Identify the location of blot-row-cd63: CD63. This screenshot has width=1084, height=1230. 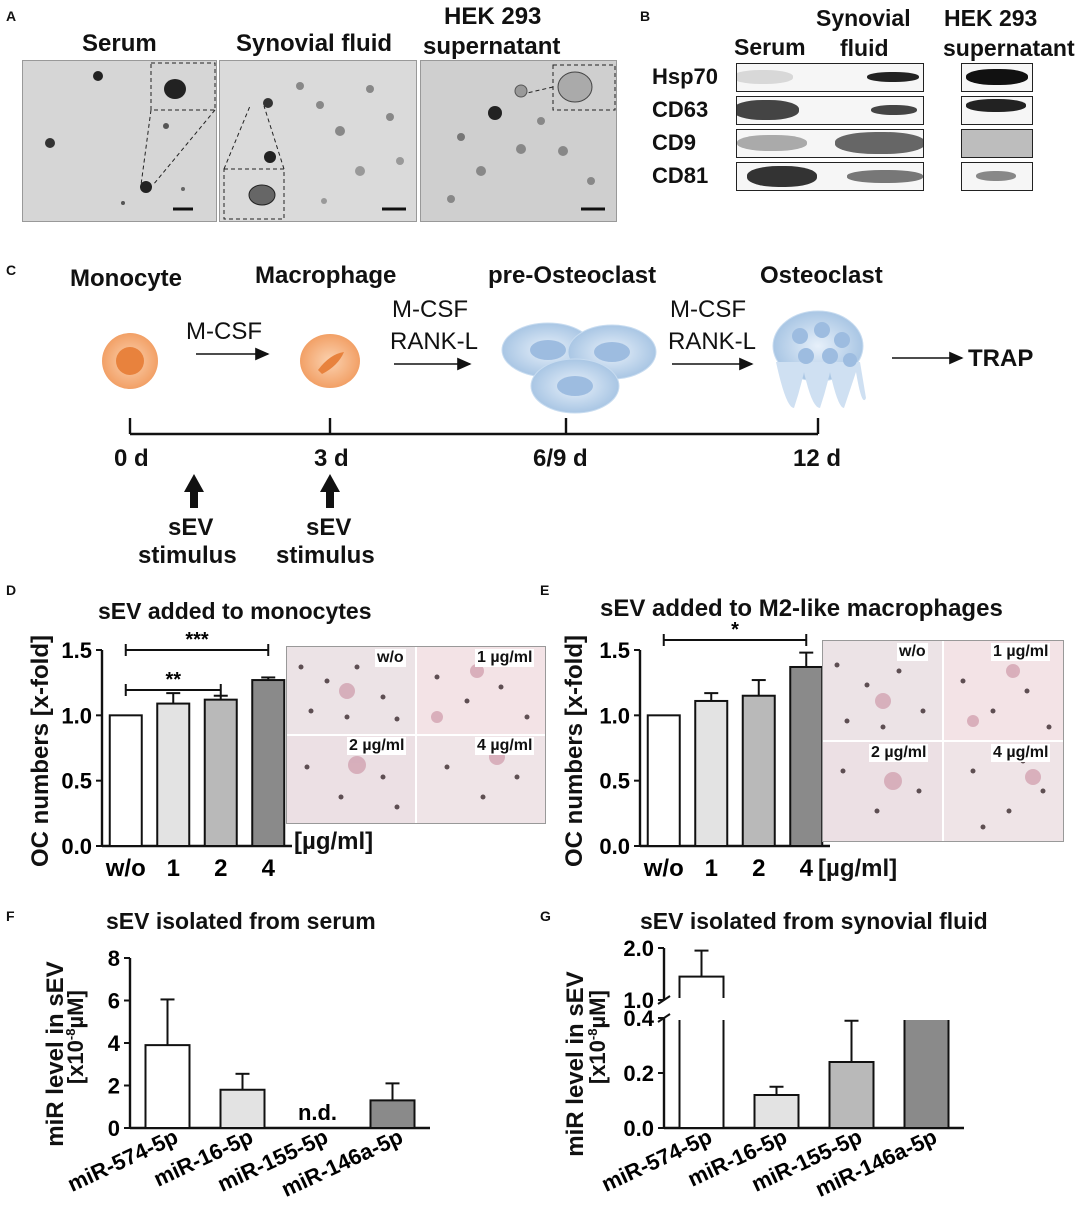
(680, 109).